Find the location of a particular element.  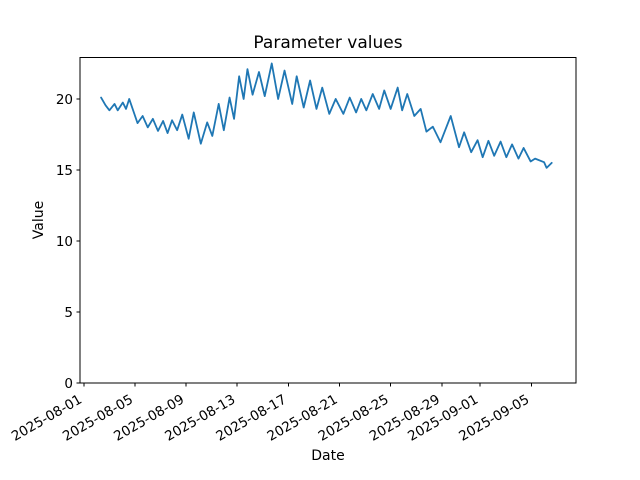

y-tick-label: 10 is located at coordinates (64, 242).